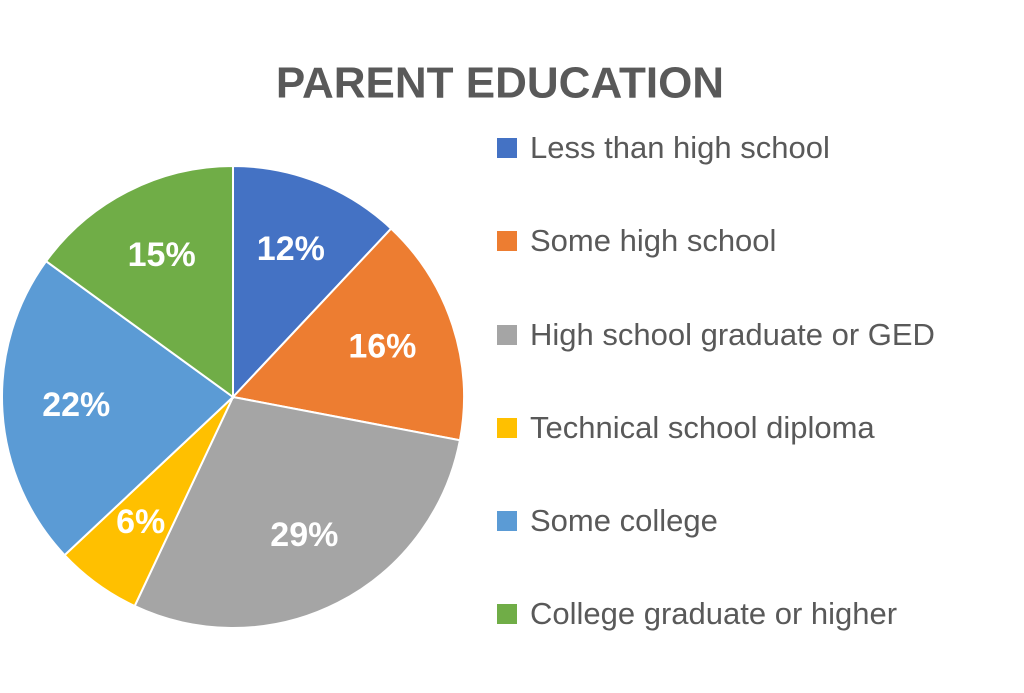  Describe the element at coordinates (702, 427) in the screenshot. I see `legend-label: Technical school diploma` at that location.